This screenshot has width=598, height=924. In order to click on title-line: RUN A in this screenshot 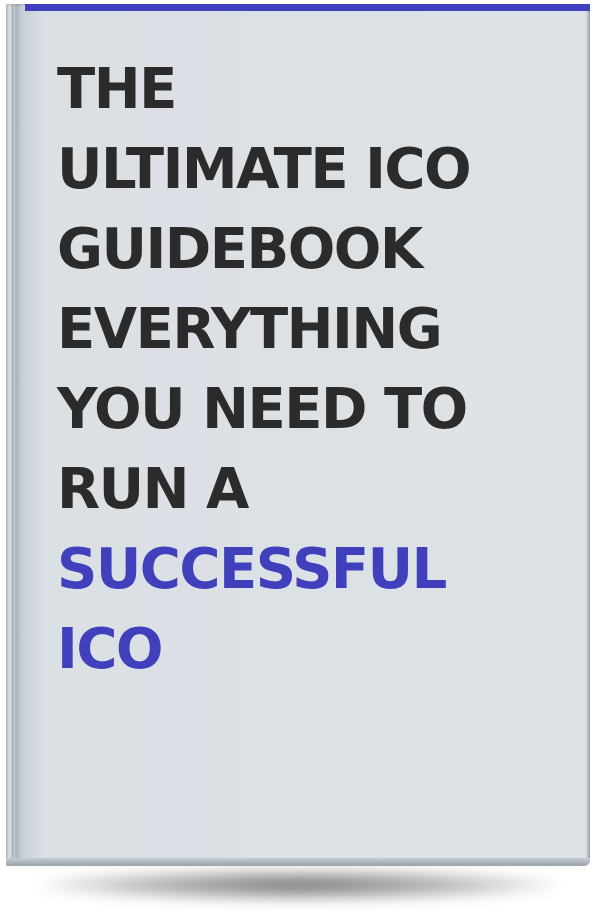, I will do `click(153, 489)`.